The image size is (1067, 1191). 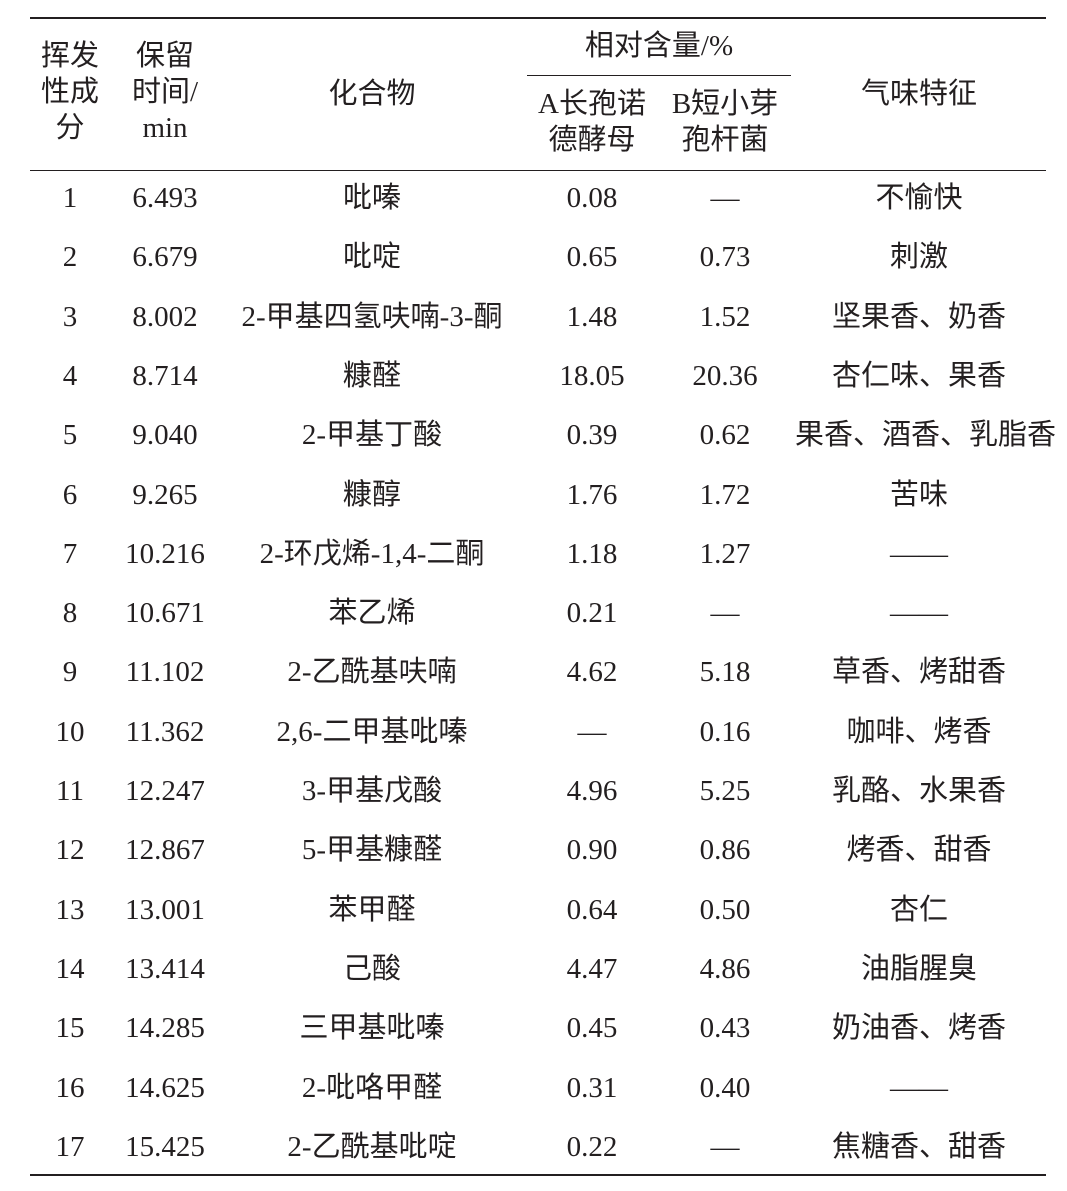 I want to click on header-a: A长孢诺 德酵母, so click(x=592, y=122).